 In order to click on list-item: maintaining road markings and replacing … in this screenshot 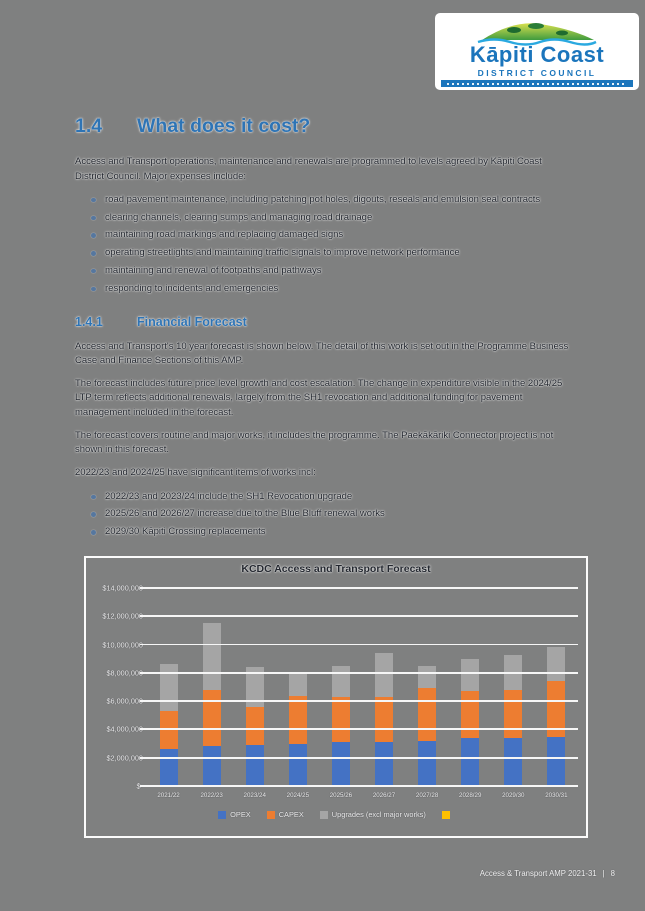, I will do `click(331, 235)`.